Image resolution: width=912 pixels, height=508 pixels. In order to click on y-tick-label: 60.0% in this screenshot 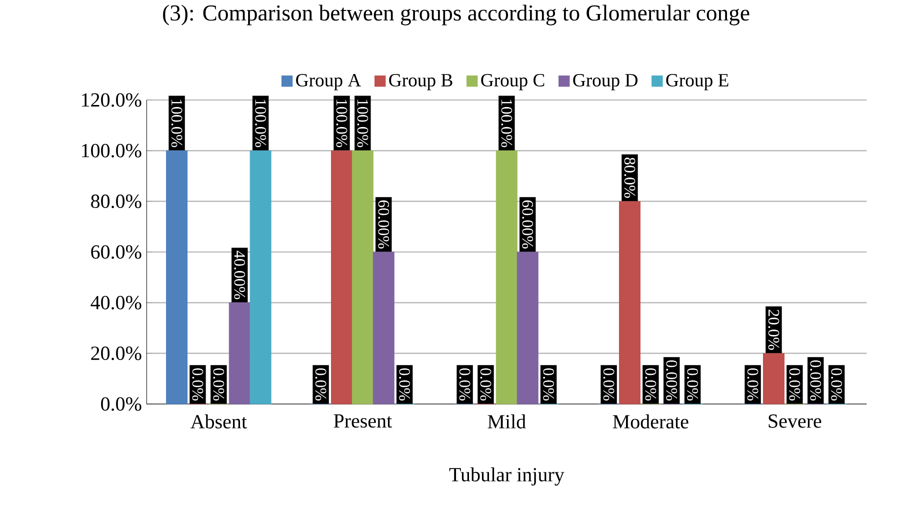, I will do `click(116, 252)`.